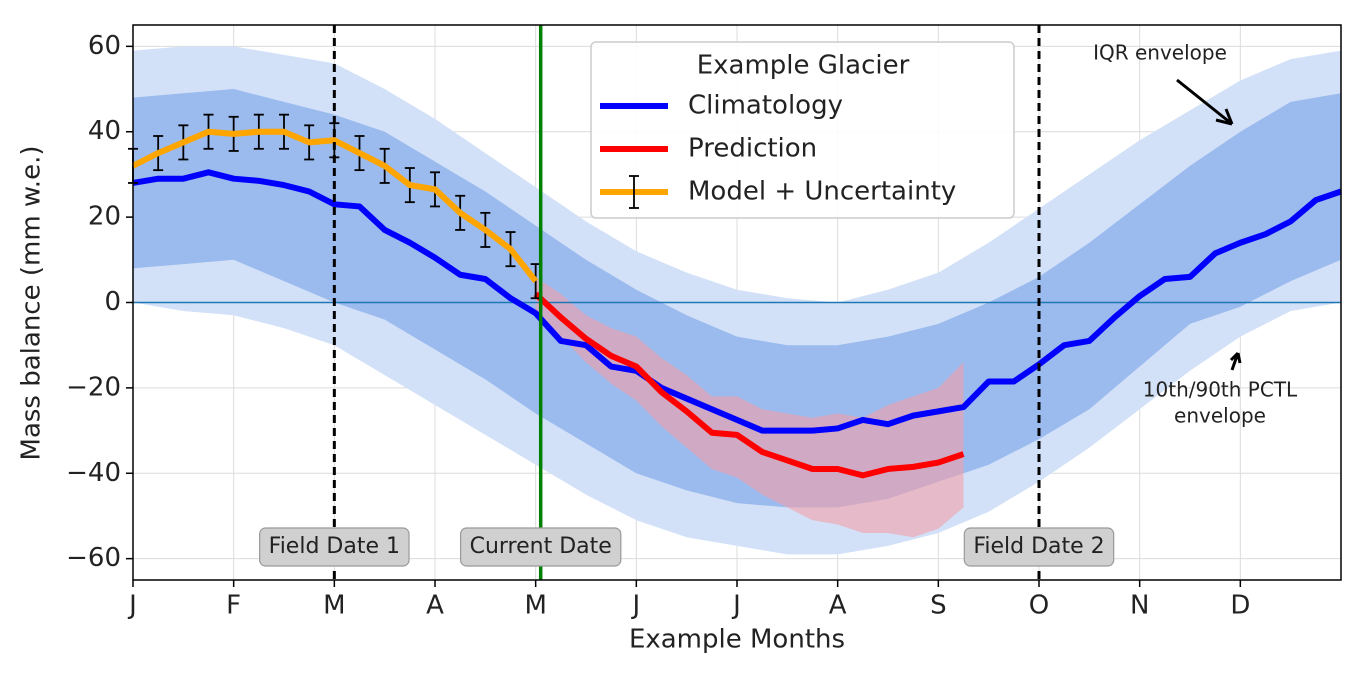  Describe the element at coordinates (1039, 606) in the screenshot. I see `x-tick-label: O` at that location.